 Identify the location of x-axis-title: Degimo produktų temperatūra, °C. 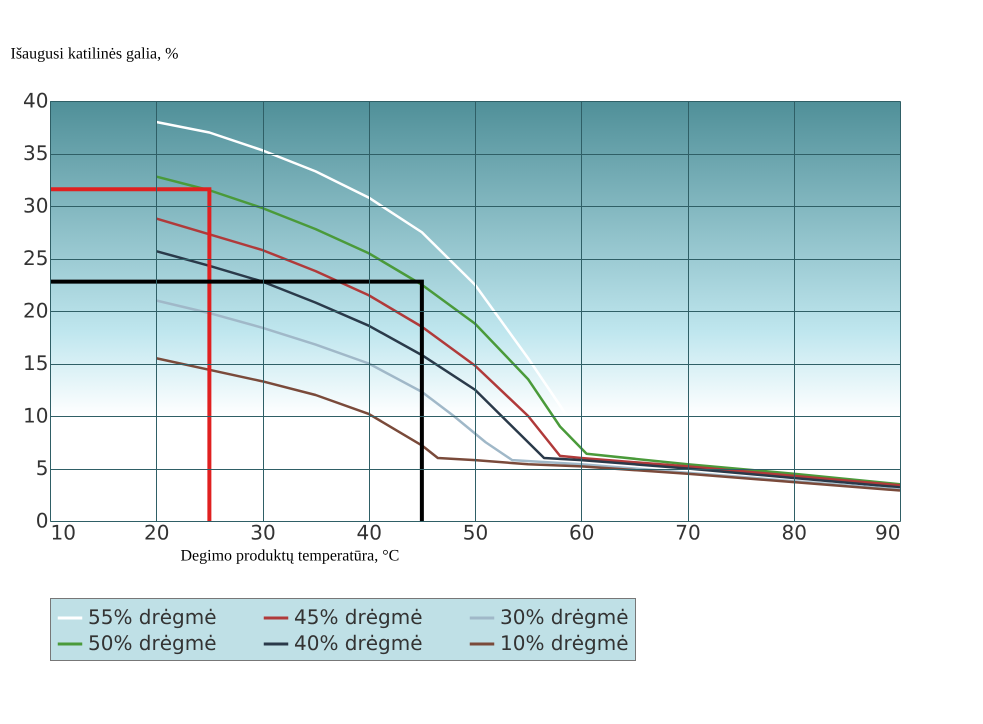
(290, 556).